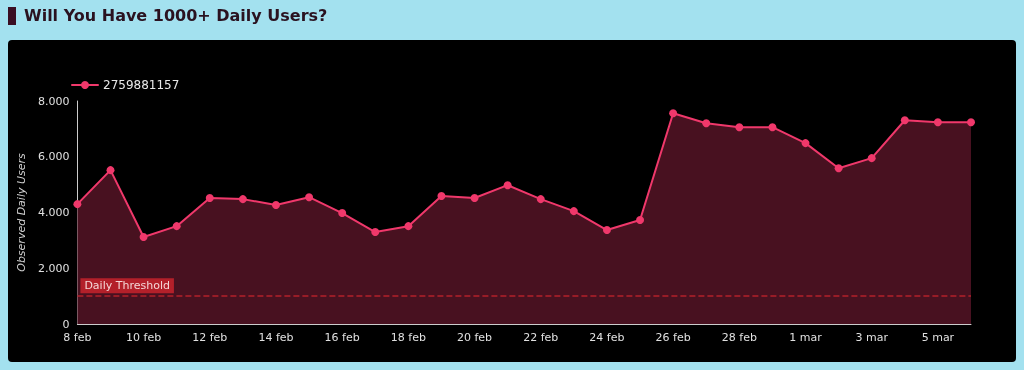  I want to click on x-tick-label: 26 feb, so click(673, 337).